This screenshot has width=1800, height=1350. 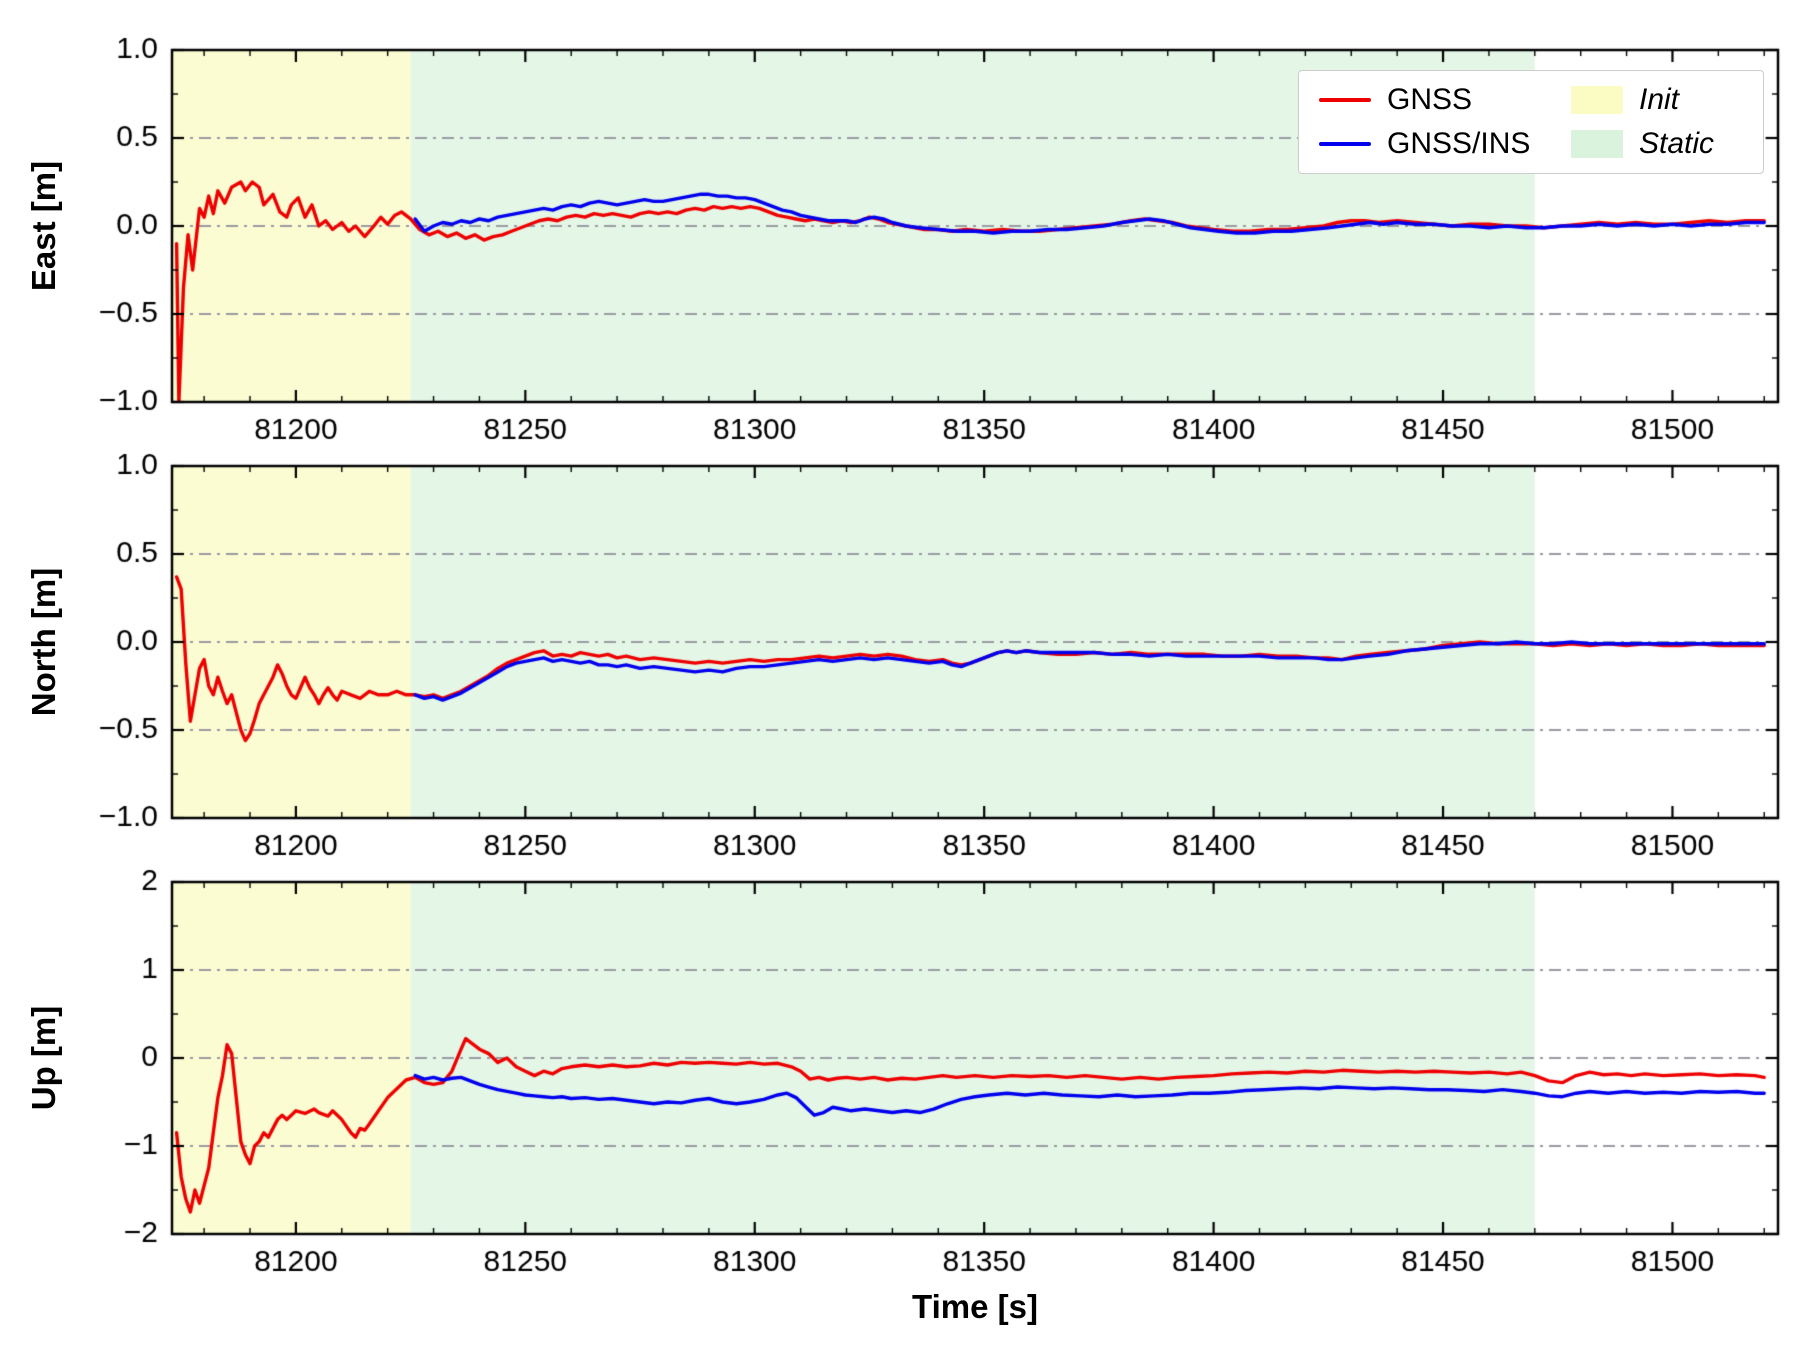 What do you see at coordinates (1459, 143) in the screenshot?
I see `legend-gnssins-label: GNSS/INS` at bounding box center [1459, 143].